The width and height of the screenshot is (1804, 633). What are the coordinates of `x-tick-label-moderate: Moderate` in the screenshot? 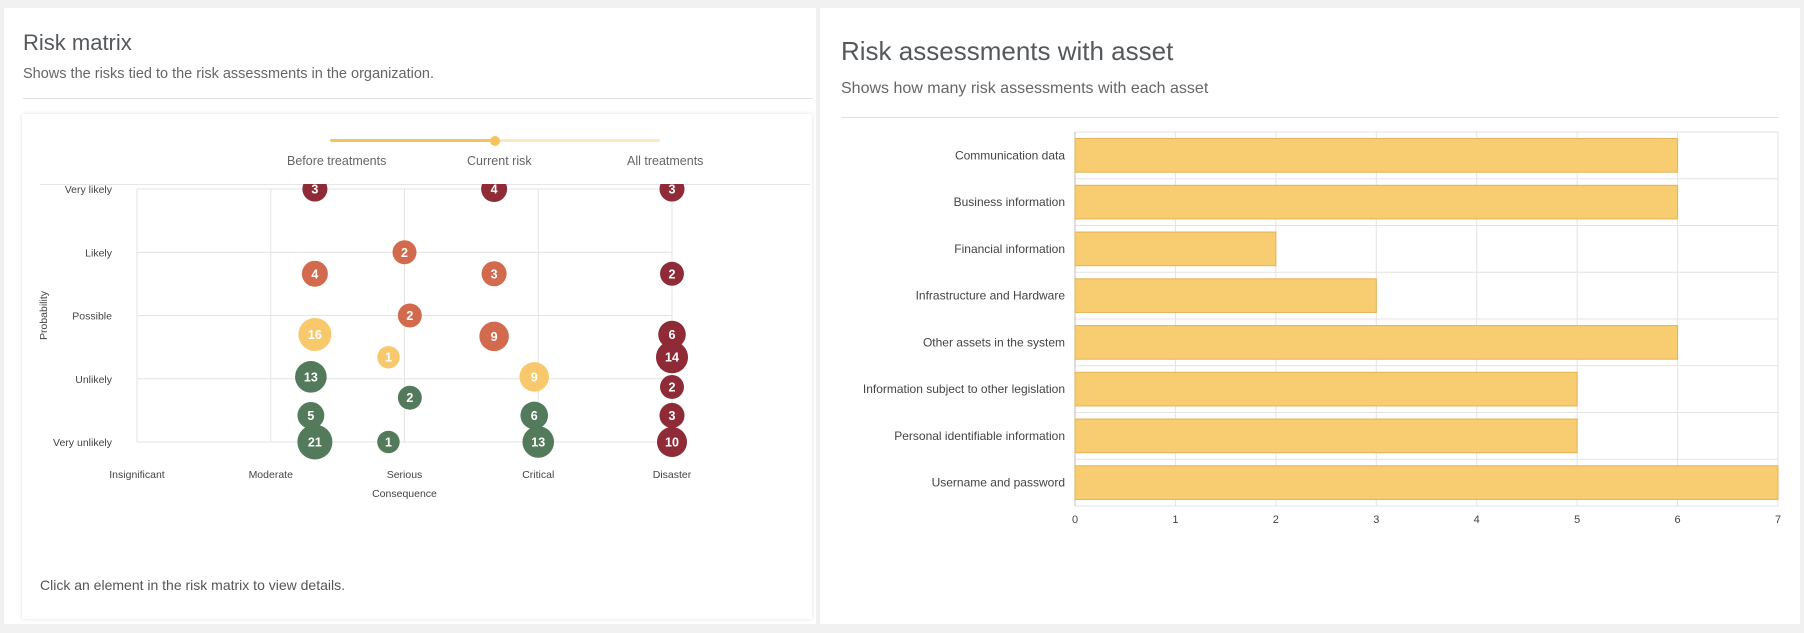 It's located at (271, 475).